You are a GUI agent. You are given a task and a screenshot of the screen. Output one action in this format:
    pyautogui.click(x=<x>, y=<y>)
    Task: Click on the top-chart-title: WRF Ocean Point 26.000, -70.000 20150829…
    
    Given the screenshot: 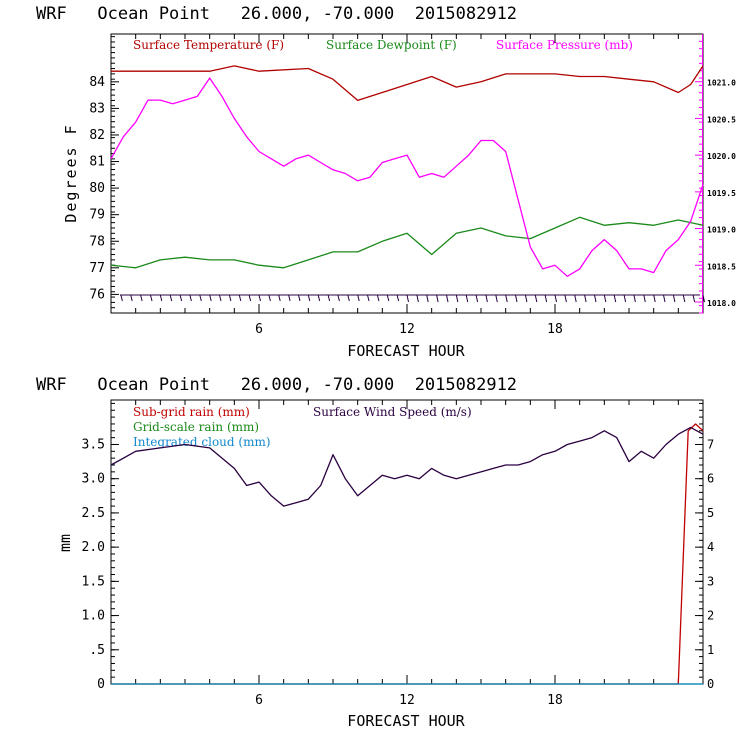 What is the action you would take?
    pyautogui.click(x=276, y=14)
    